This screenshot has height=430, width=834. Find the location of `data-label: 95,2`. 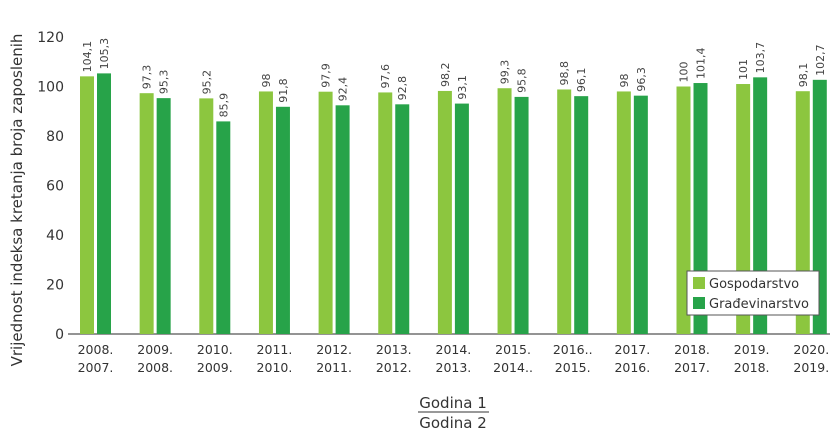

data-label: 95,2 is located at coordinates (206, 82).